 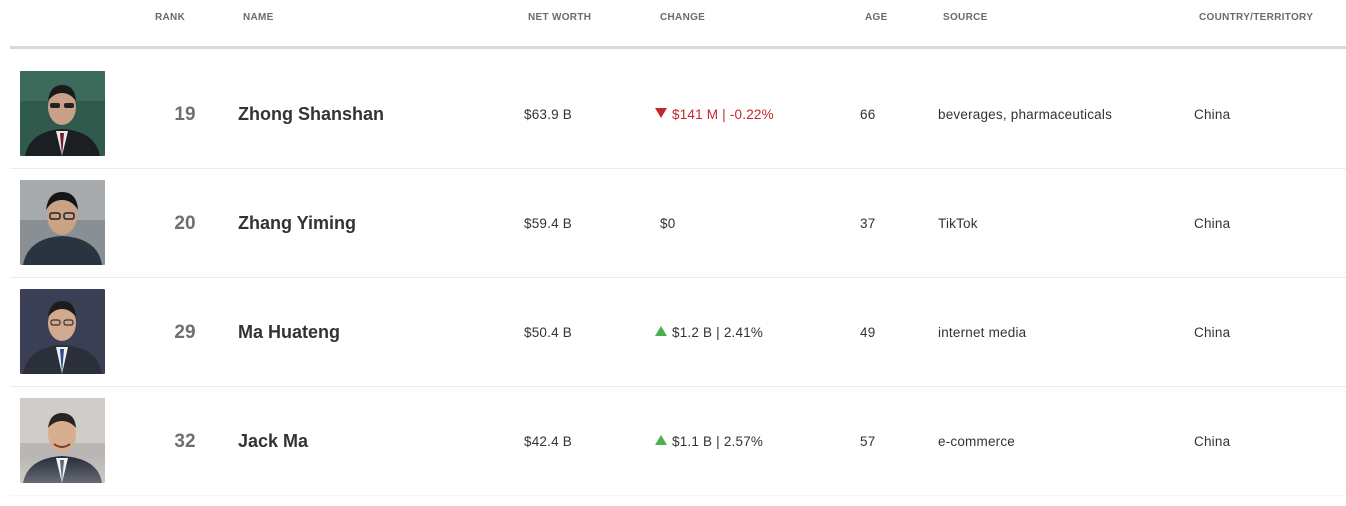 I want to click on net-worth-value: $42.4 B, so click(x=548, y=441).